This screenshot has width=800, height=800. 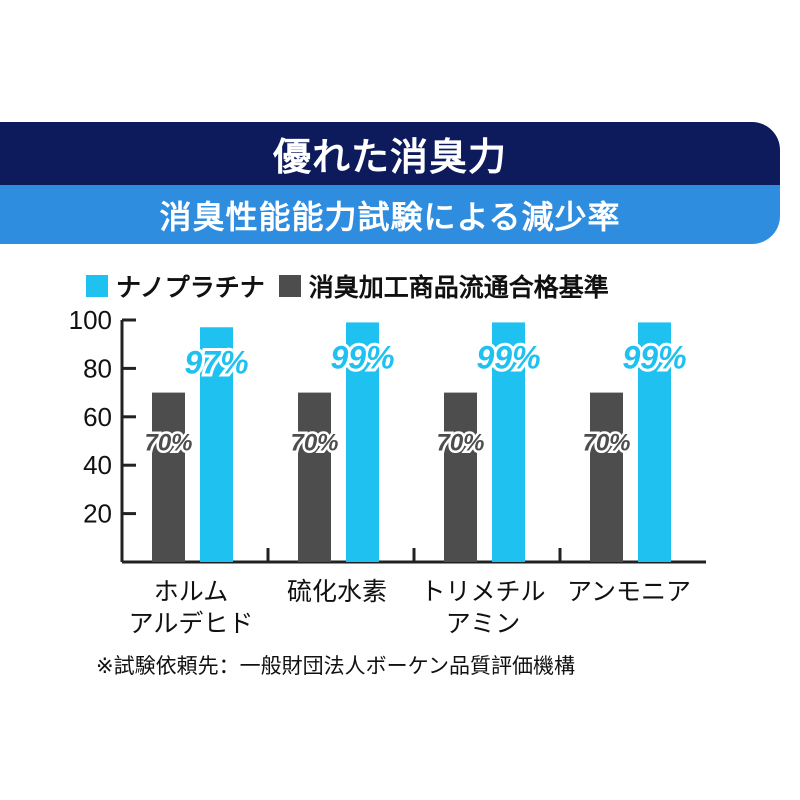 What do you see at coordinates (335, 666) in the screenshot?
I see `footnote: ※試験依頼先：一般財団法人ボーケン品質評価機構` at bounding box center [335, 666].